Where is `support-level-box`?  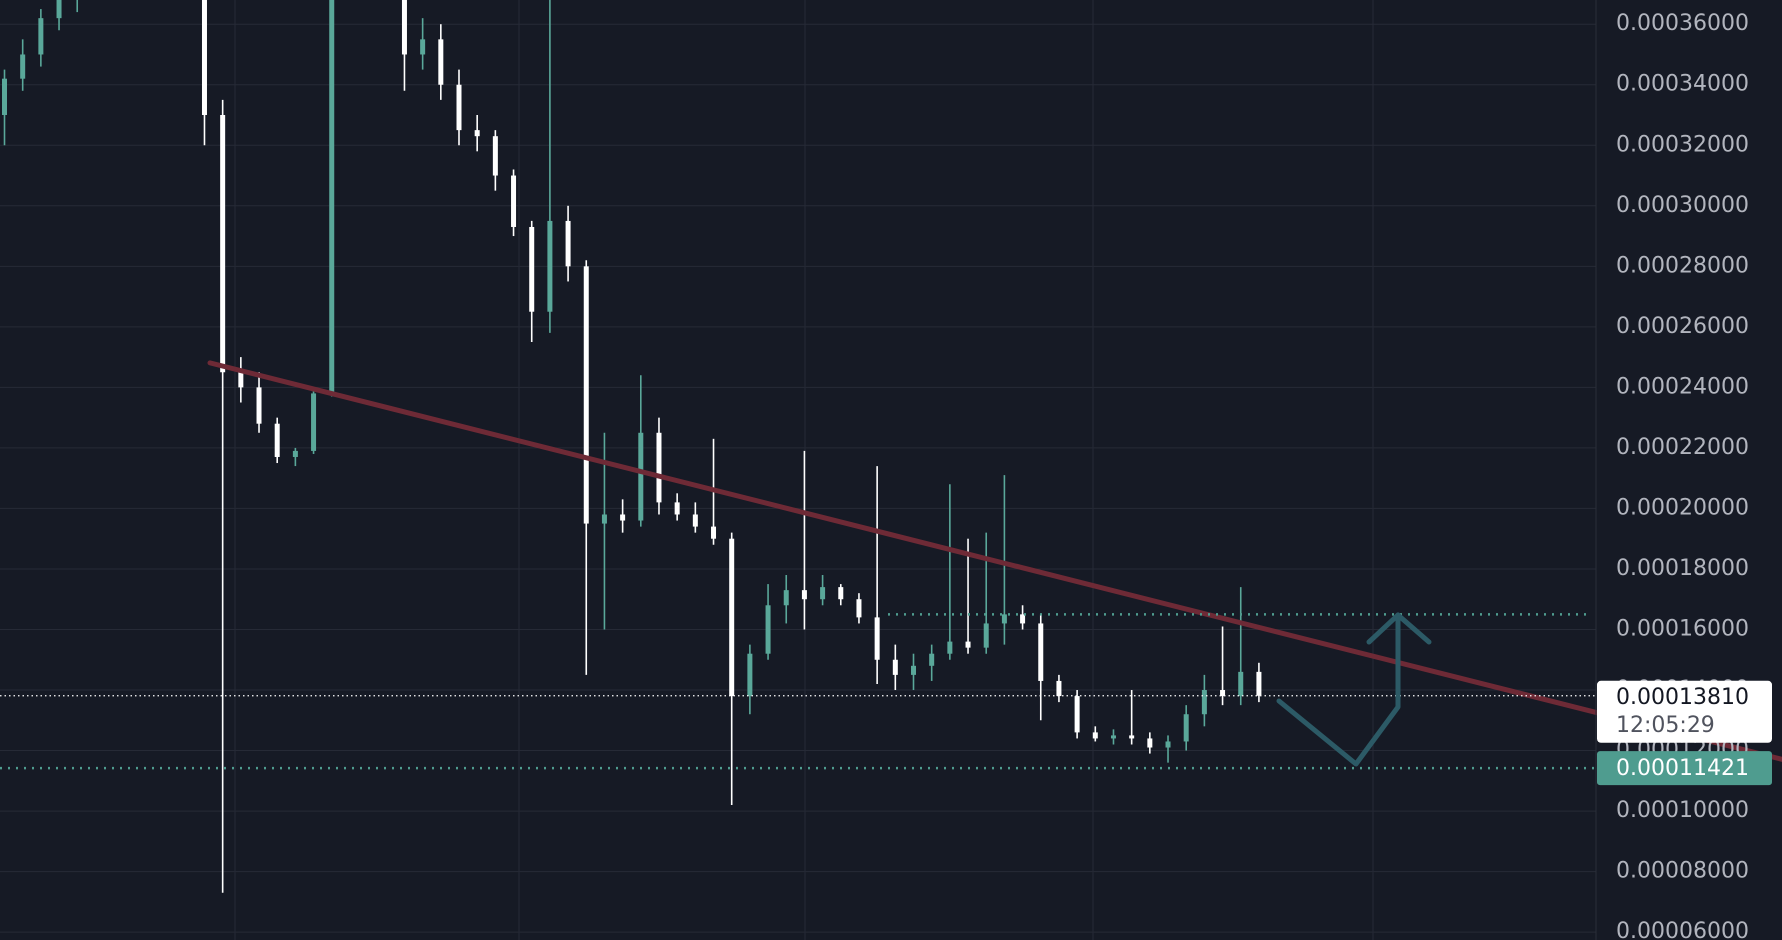
support-level-box is located at coordinates (1684, 768).